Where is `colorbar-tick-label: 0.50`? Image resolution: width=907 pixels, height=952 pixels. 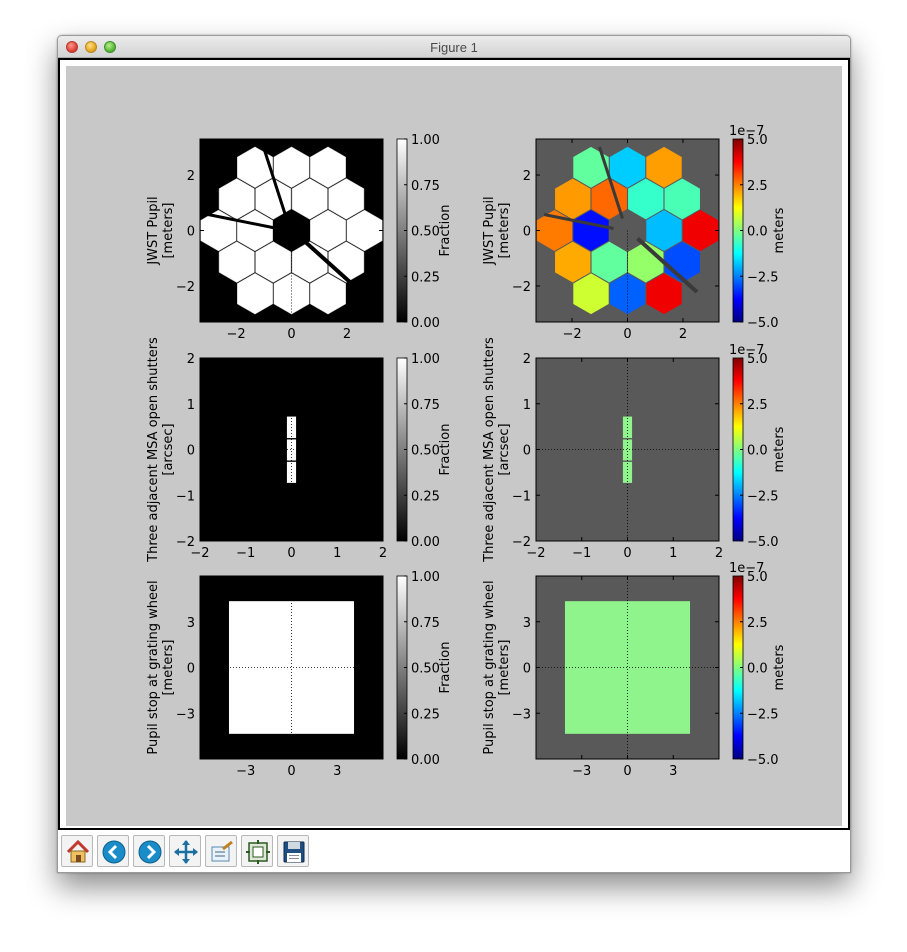
colorbar-tick-label: 0.50 is located at coordinates (425, 232).